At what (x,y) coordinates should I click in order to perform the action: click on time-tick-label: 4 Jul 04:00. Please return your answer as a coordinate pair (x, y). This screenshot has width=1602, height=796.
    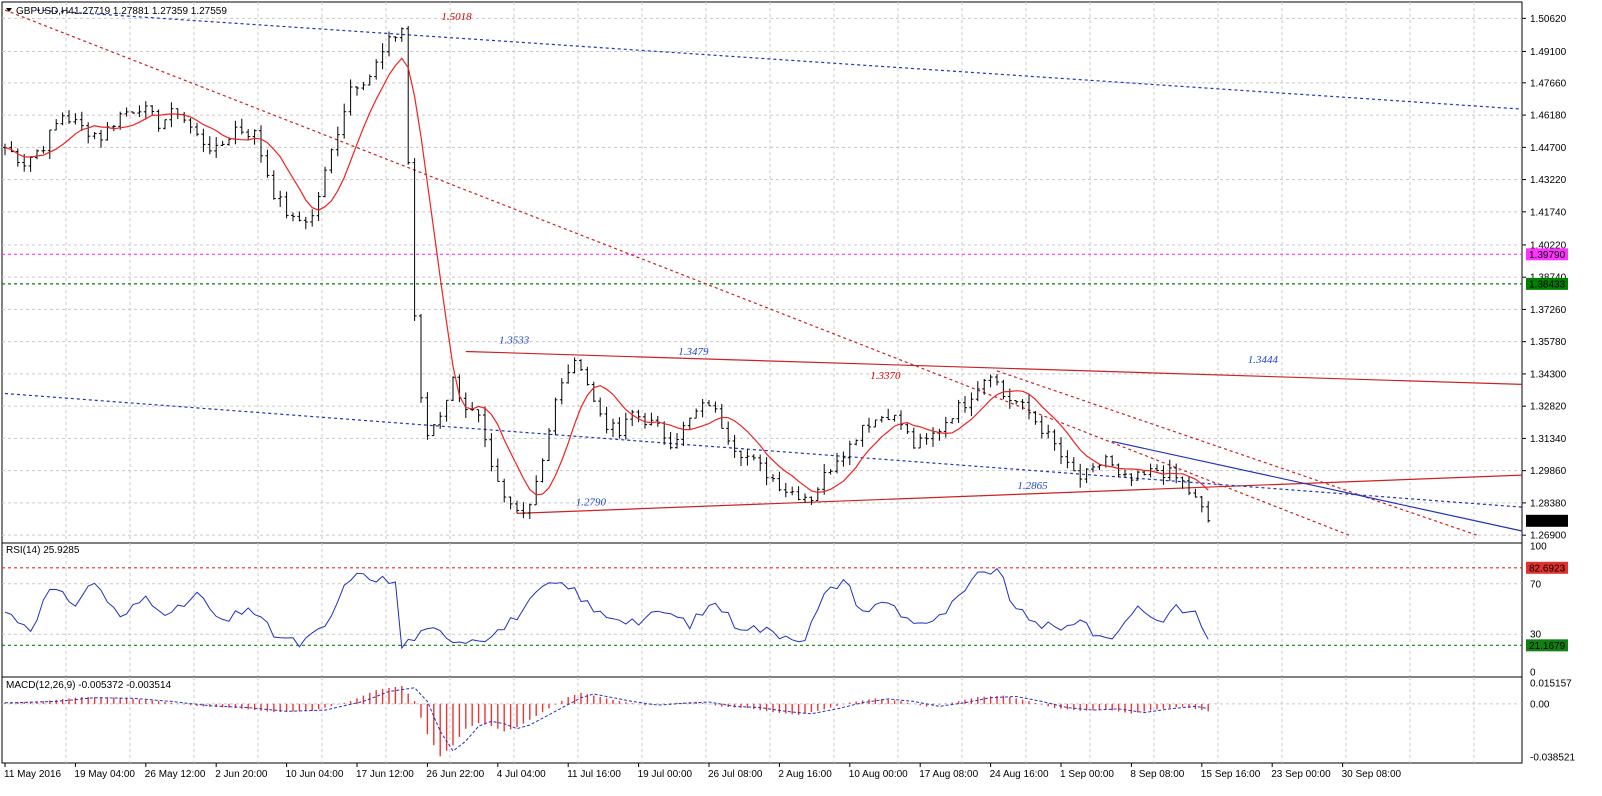
    Looking at the image, I should click on (521, 774).